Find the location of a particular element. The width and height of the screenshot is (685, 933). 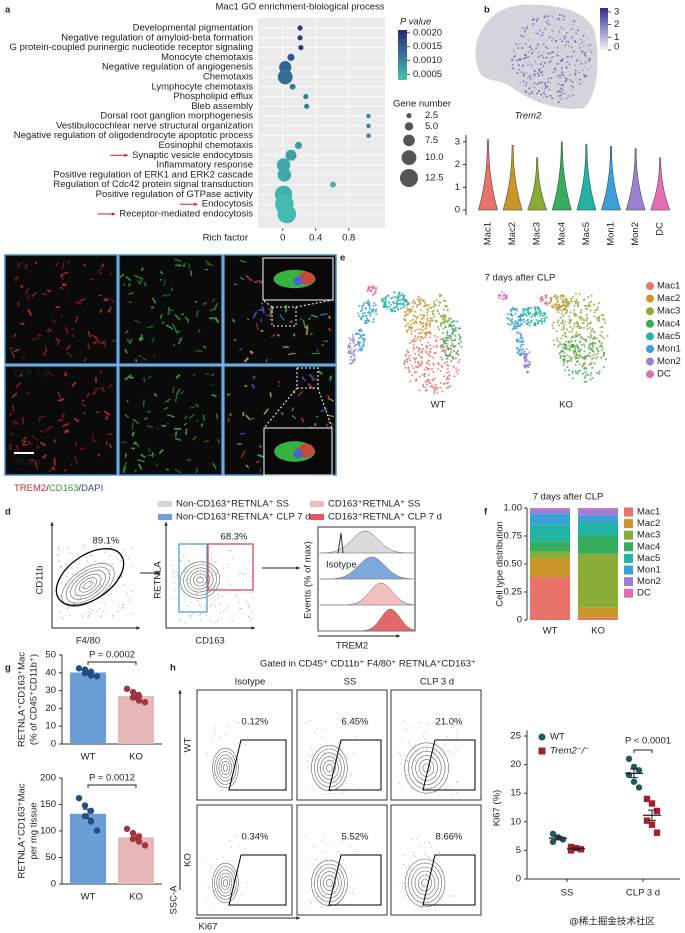

size-legend-dot is located at coordinates (409, 126).